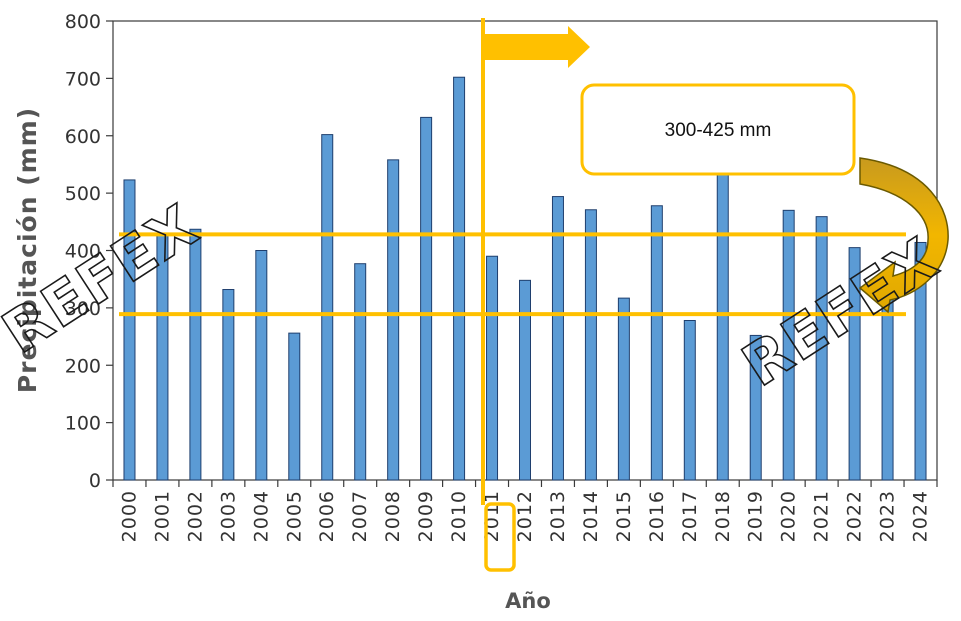 The height and width of the screenshot is (621, 961). Describe the element at coordinates (360, 516) in the screenshot. I see `x-tick-label: 2007` at that location.